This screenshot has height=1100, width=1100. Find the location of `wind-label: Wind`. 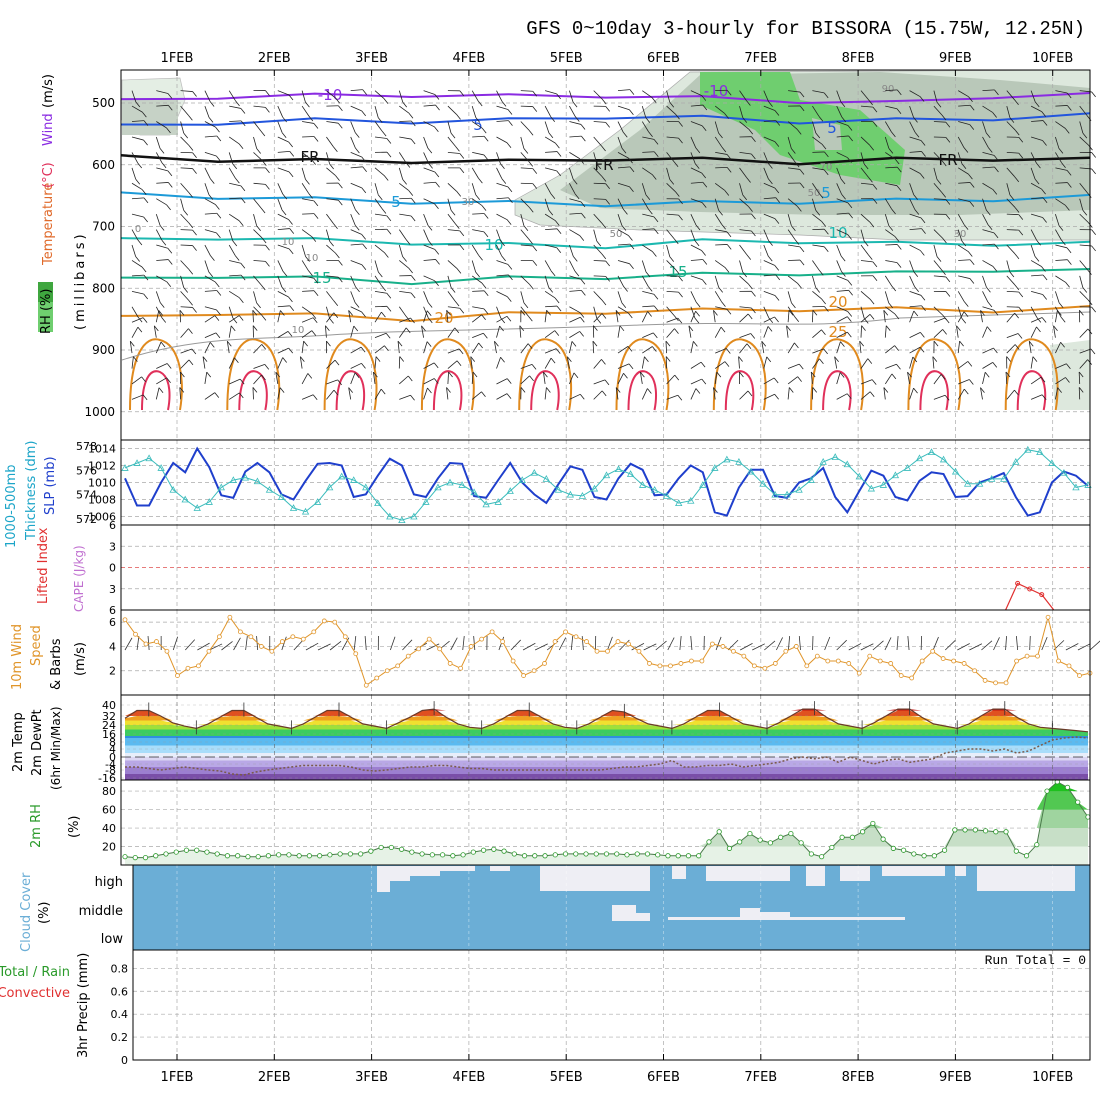

wind-label: Wind is located at coordinates (48, 129).